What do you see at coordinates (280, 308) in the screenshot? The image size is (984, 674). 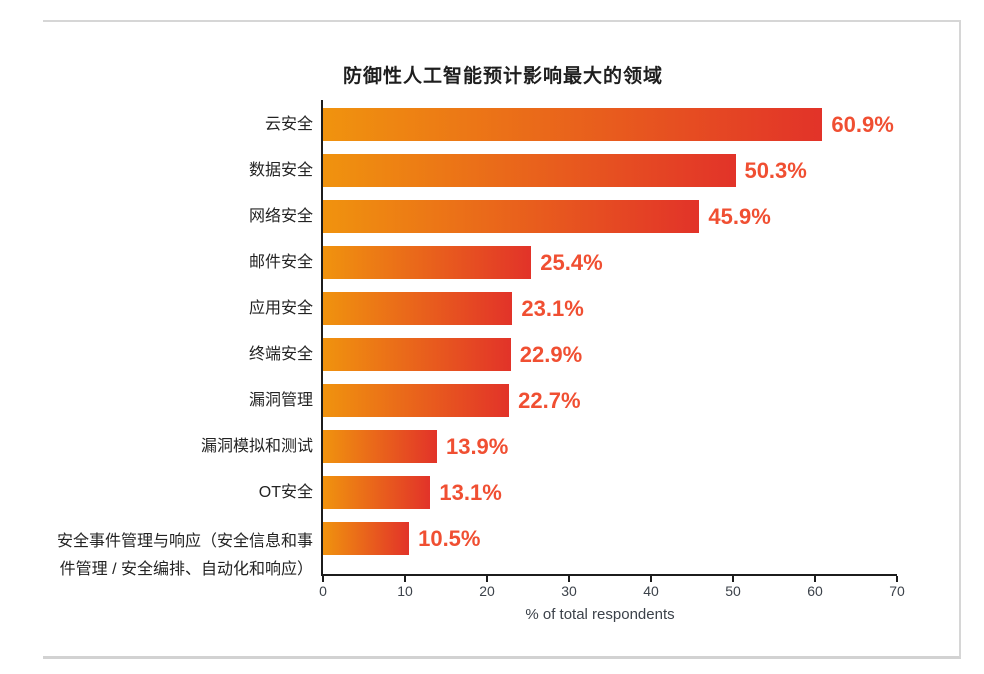 I see `category-label: 应用安全` at bounding box center [280, 308].